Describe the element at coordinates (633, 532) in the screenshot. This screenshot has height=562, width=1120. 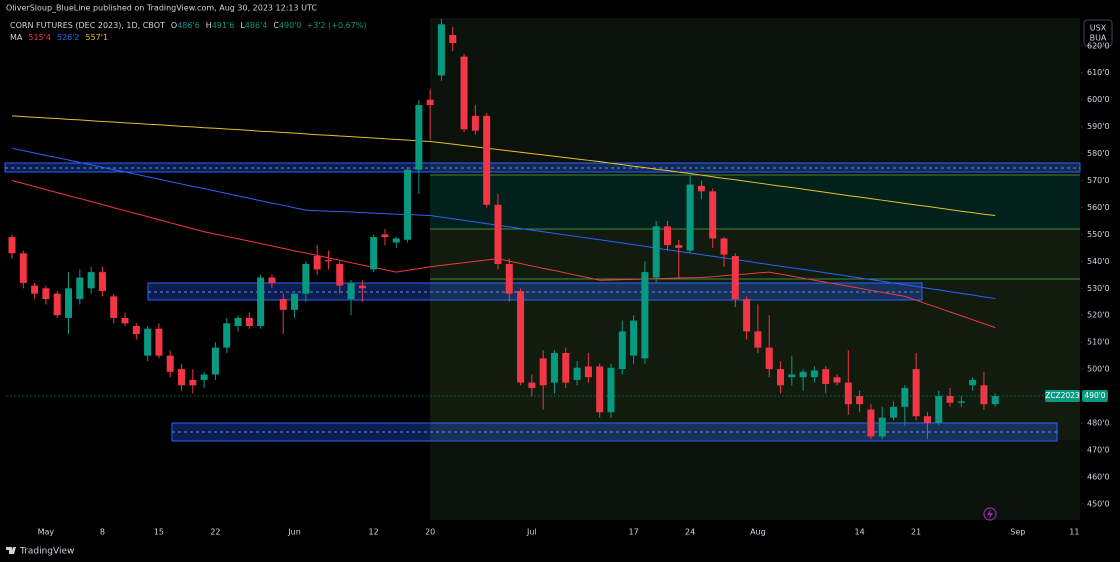
I see `x-tick-label: 17` at that location.